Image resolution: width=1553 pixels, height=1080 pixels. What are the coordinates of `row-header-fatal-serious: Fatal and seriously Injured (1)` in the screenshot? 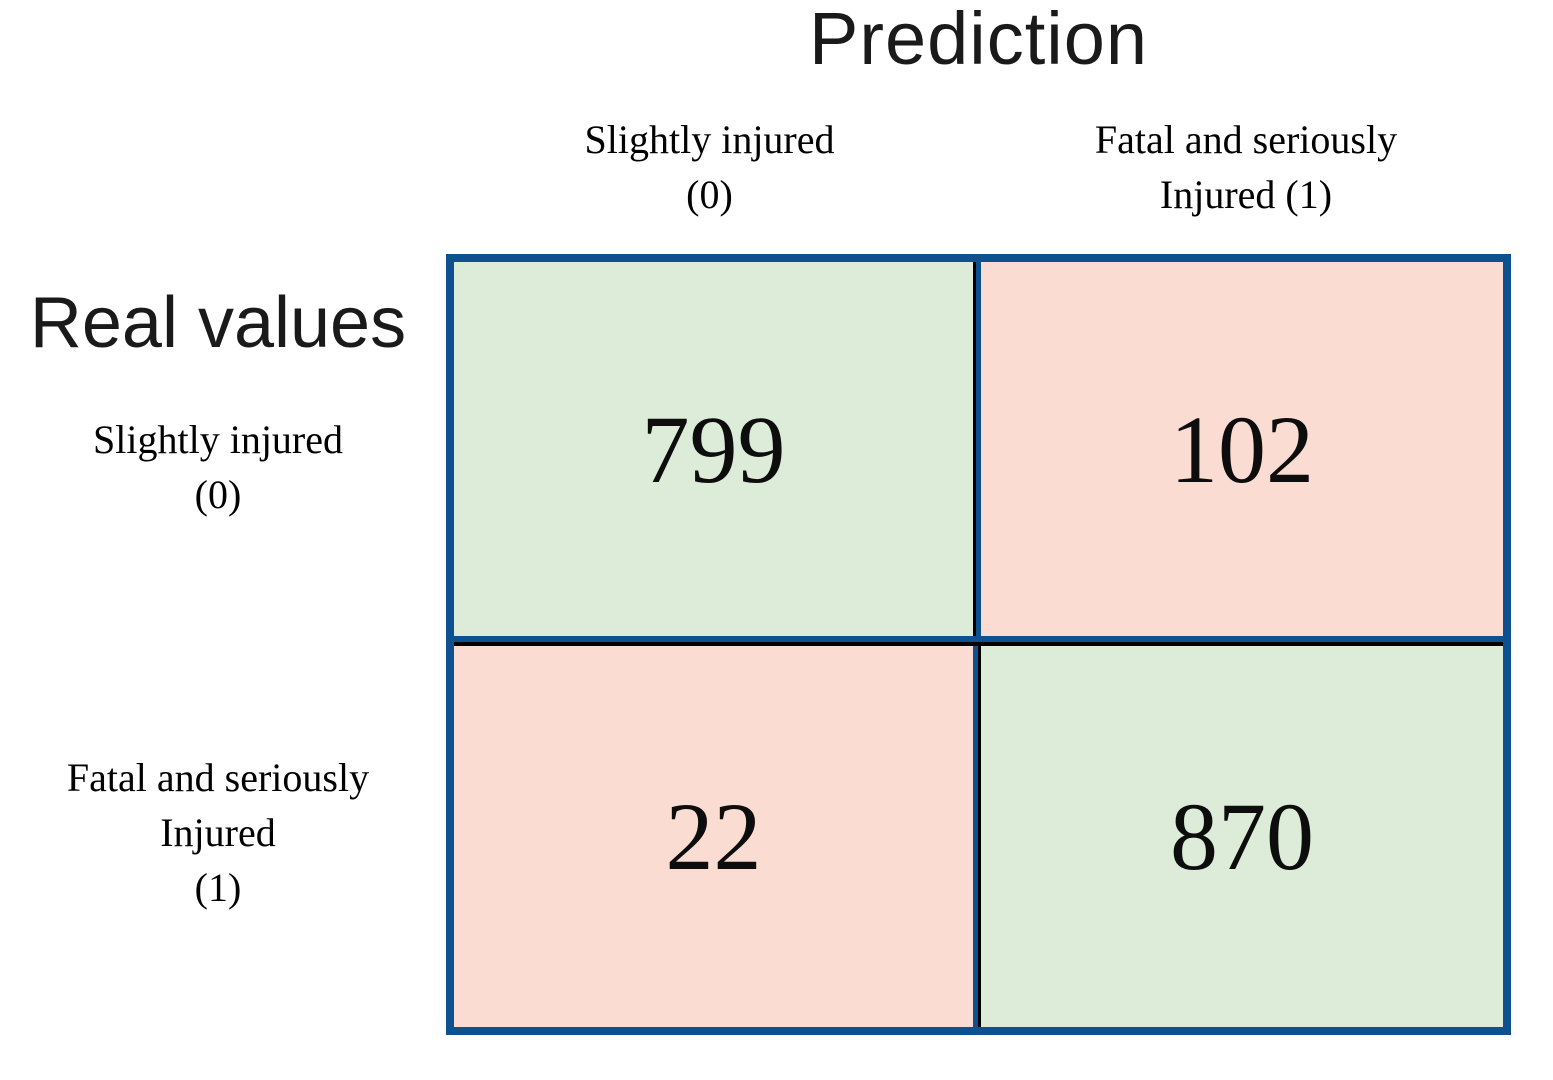 It's located at (218, 833).